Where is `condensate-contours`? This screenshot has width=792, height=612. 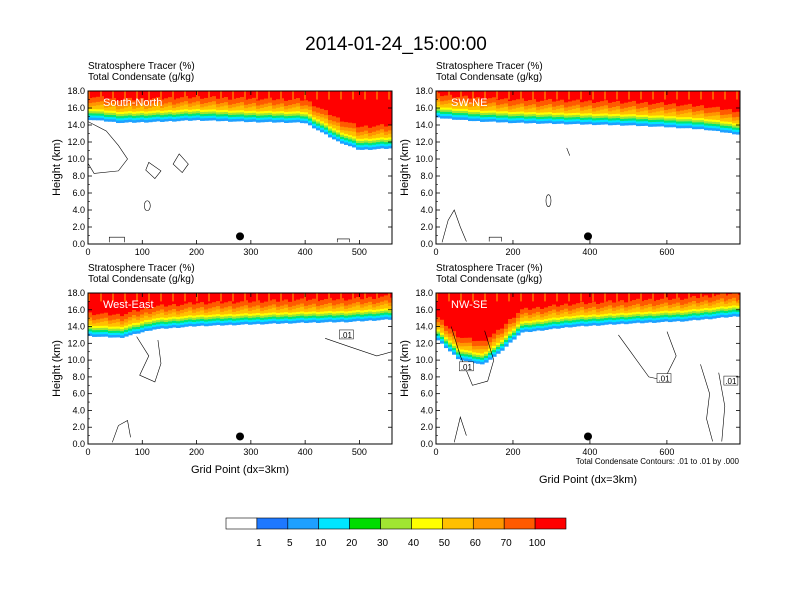 condensate-contours is located at coordinates (219, 182).